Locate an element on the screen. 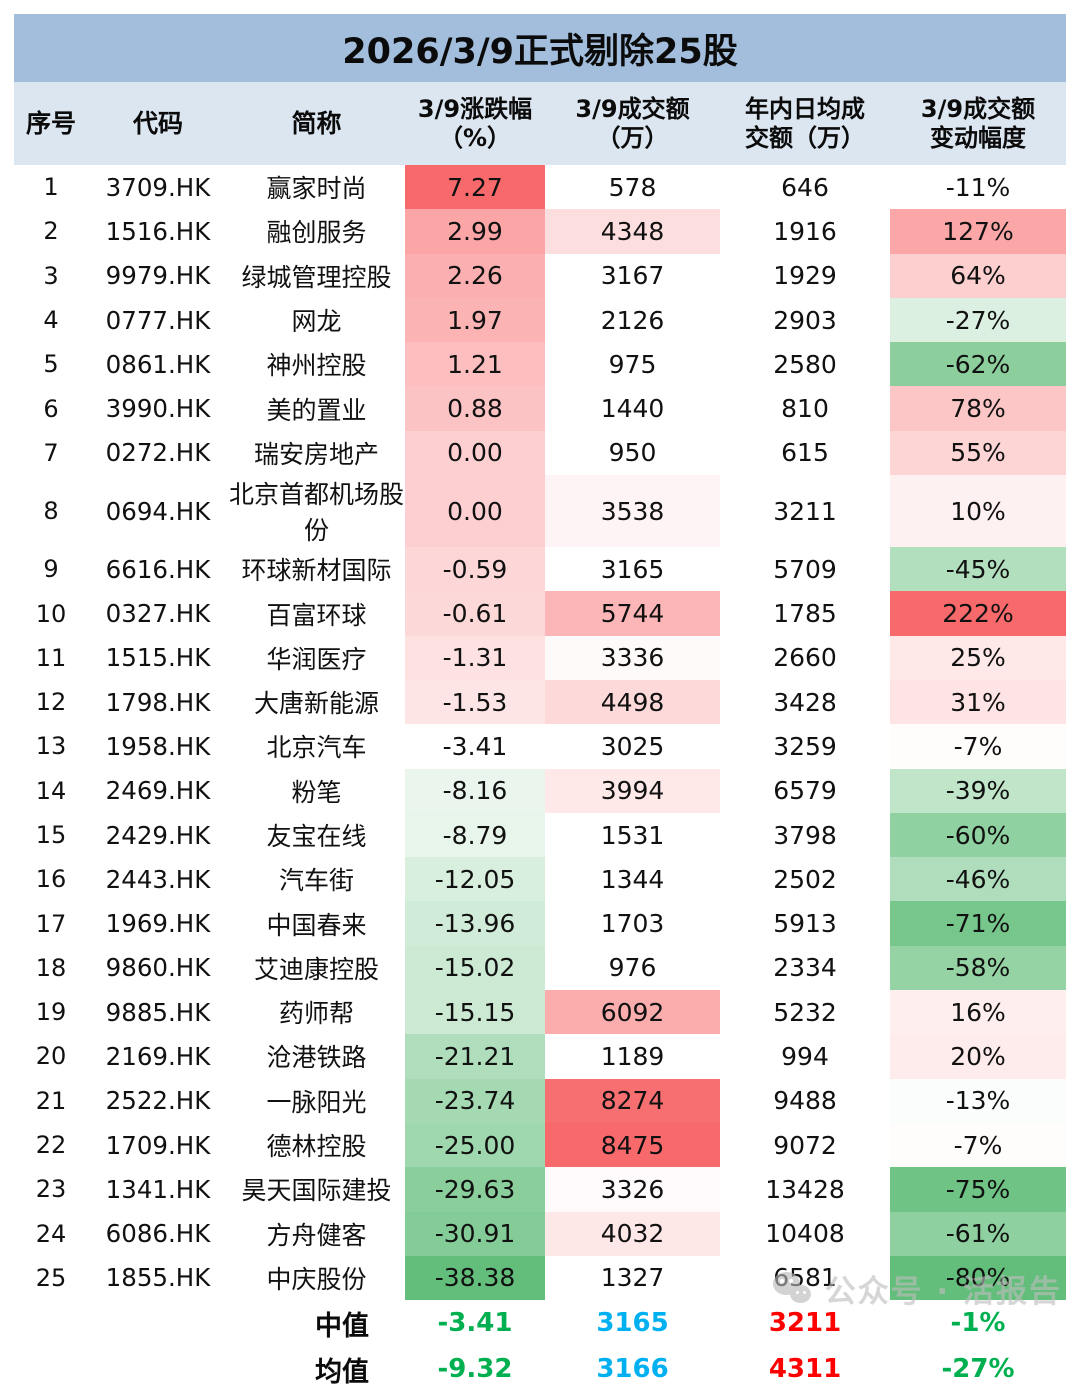 The width and height of the screenshot is (1080, 1392). cell-code: 2169.HK is located at coordinates (158, 1056).